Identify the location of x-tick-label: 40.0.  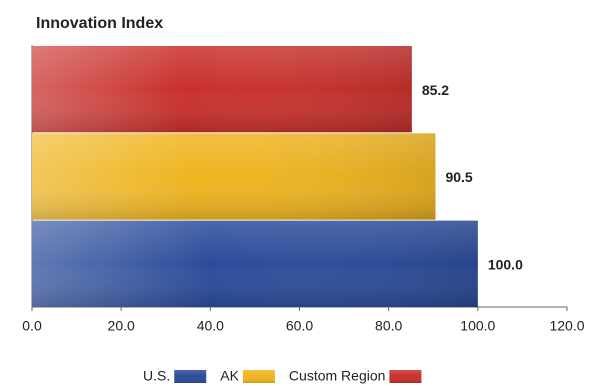
(210, 326).